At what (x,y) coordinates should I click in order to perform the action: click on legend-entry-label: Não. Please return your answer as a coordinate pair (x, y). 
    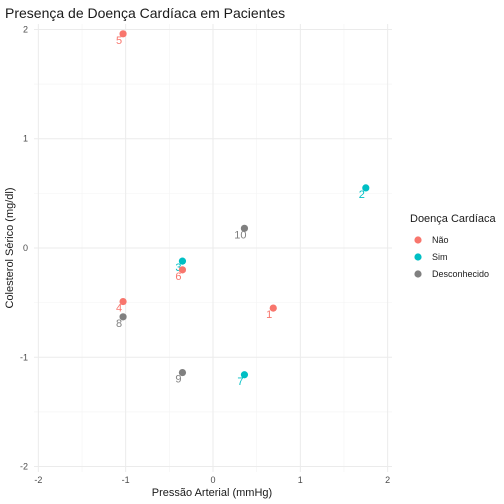
    Looking at the image, I should click on (440, 240).